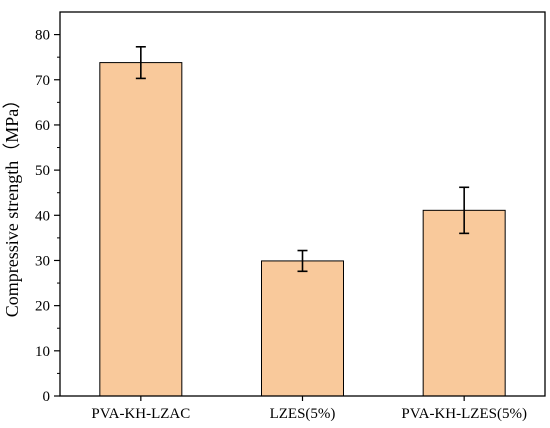  I want to click on y-tick-label: 60, so click(42, 126).